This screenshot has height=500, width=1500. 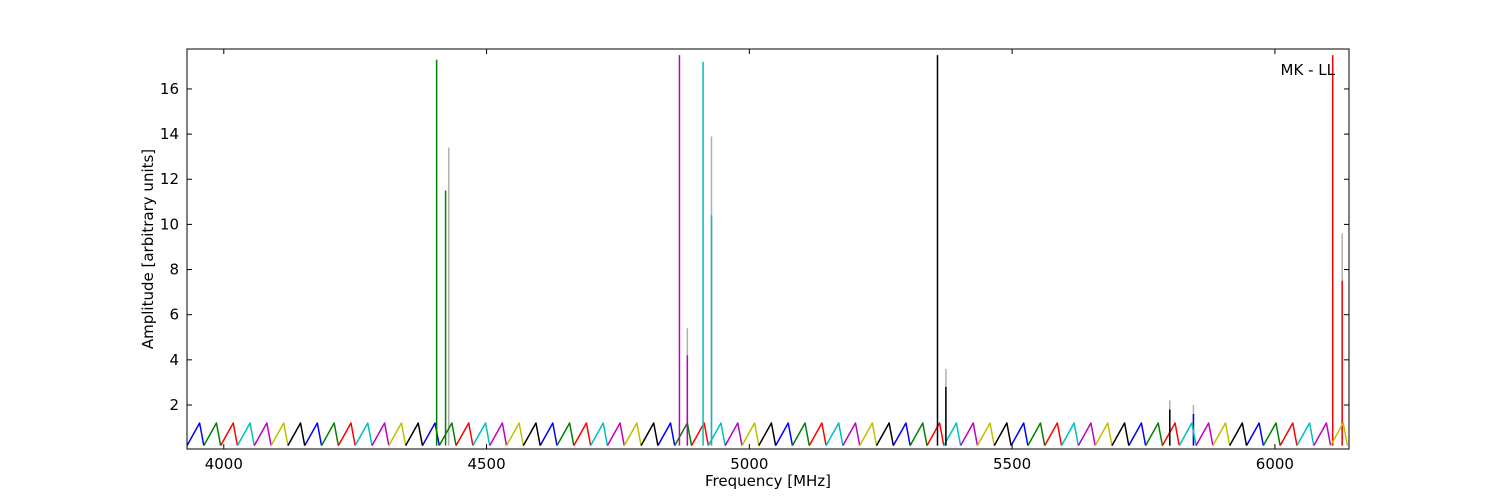 What do you see at coordinates (749, 464) in the screenshot?
I see `x-tick-label: 5000` at bounding box center [749, 464].